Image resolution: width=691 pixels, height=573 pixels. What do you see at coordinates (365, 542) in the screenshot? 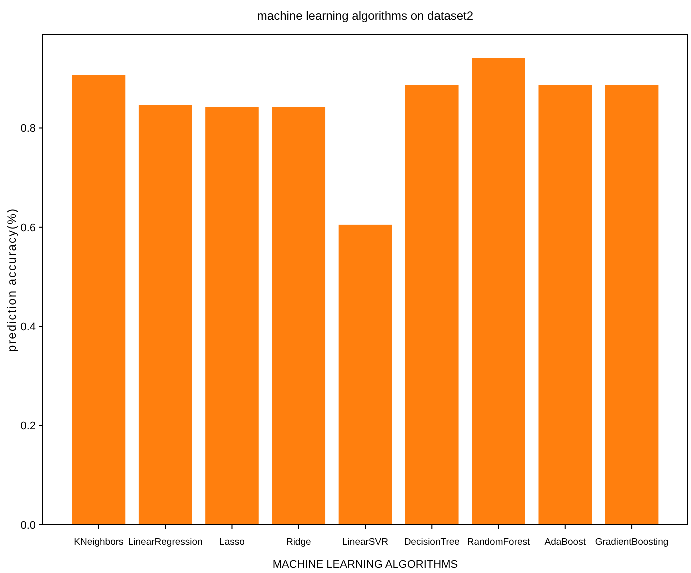
I see `x-tick-label: LinearSVR` at bounding box center [365, 542].